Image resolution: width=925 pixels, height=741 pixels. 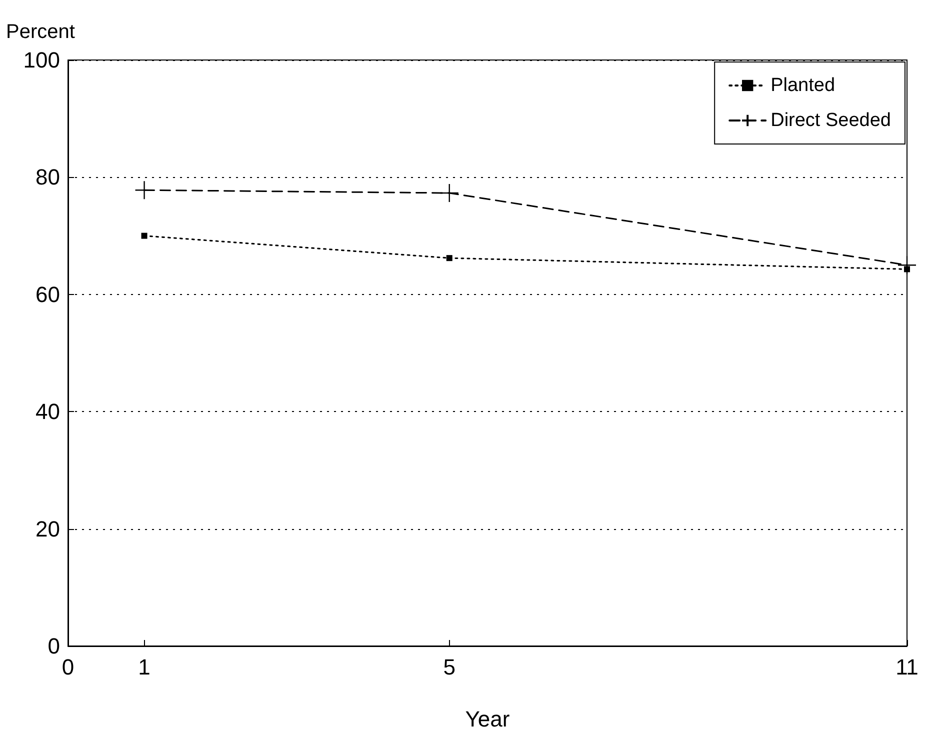 What do you see at coordinates (41, 32) in the screenshot?
I see `y-axis-title: Percent` at bounding box center [41, 32].